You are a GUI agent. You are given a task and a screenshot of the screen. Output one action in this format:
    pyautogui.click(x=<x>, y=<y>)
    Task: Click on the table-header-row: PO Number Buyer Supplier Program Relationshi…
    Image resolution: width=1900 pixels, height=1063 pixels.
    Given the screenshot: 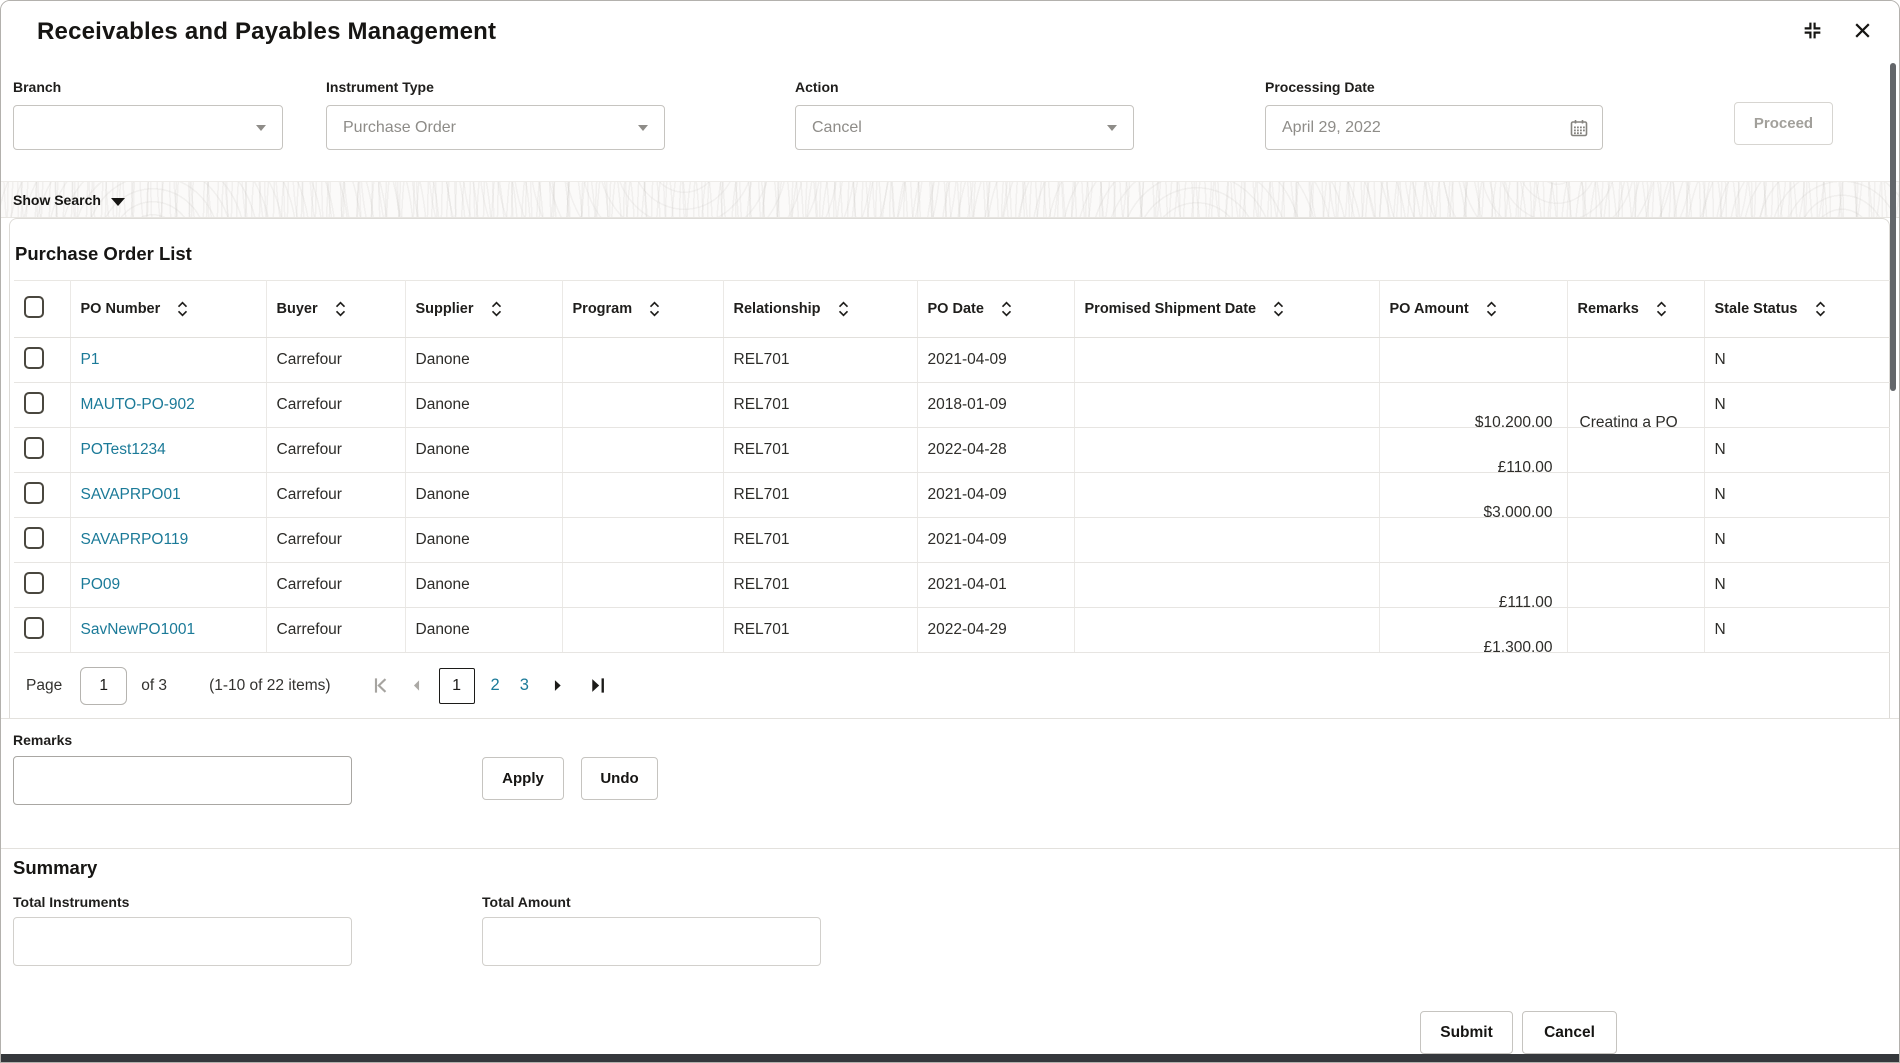 What is the action you would take?
    pyautogui.click(x=952, y=309)
    